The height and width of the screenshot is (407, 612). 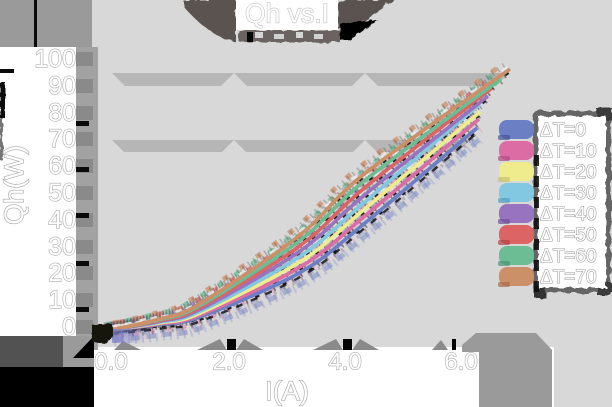 What do you see at coordinates (568, 256) in the screenshot?
I see `svg-text: ΔT=60` at bounding box center [568, 256].